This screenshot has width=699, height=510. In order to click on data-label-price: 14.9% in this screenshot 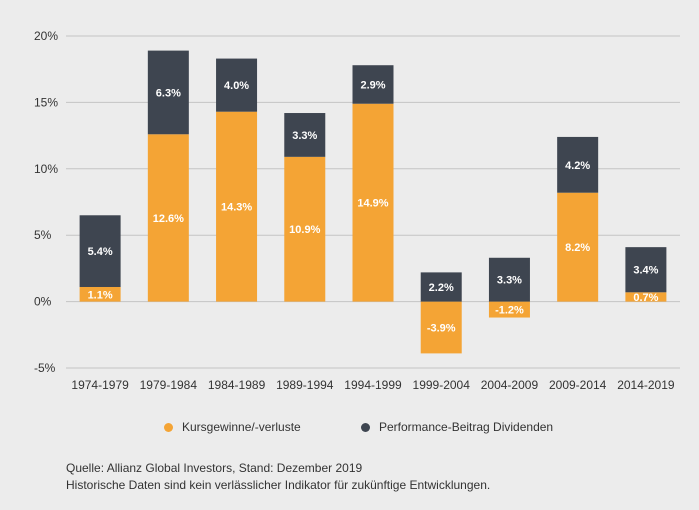, I will do `click(372, 204)`.